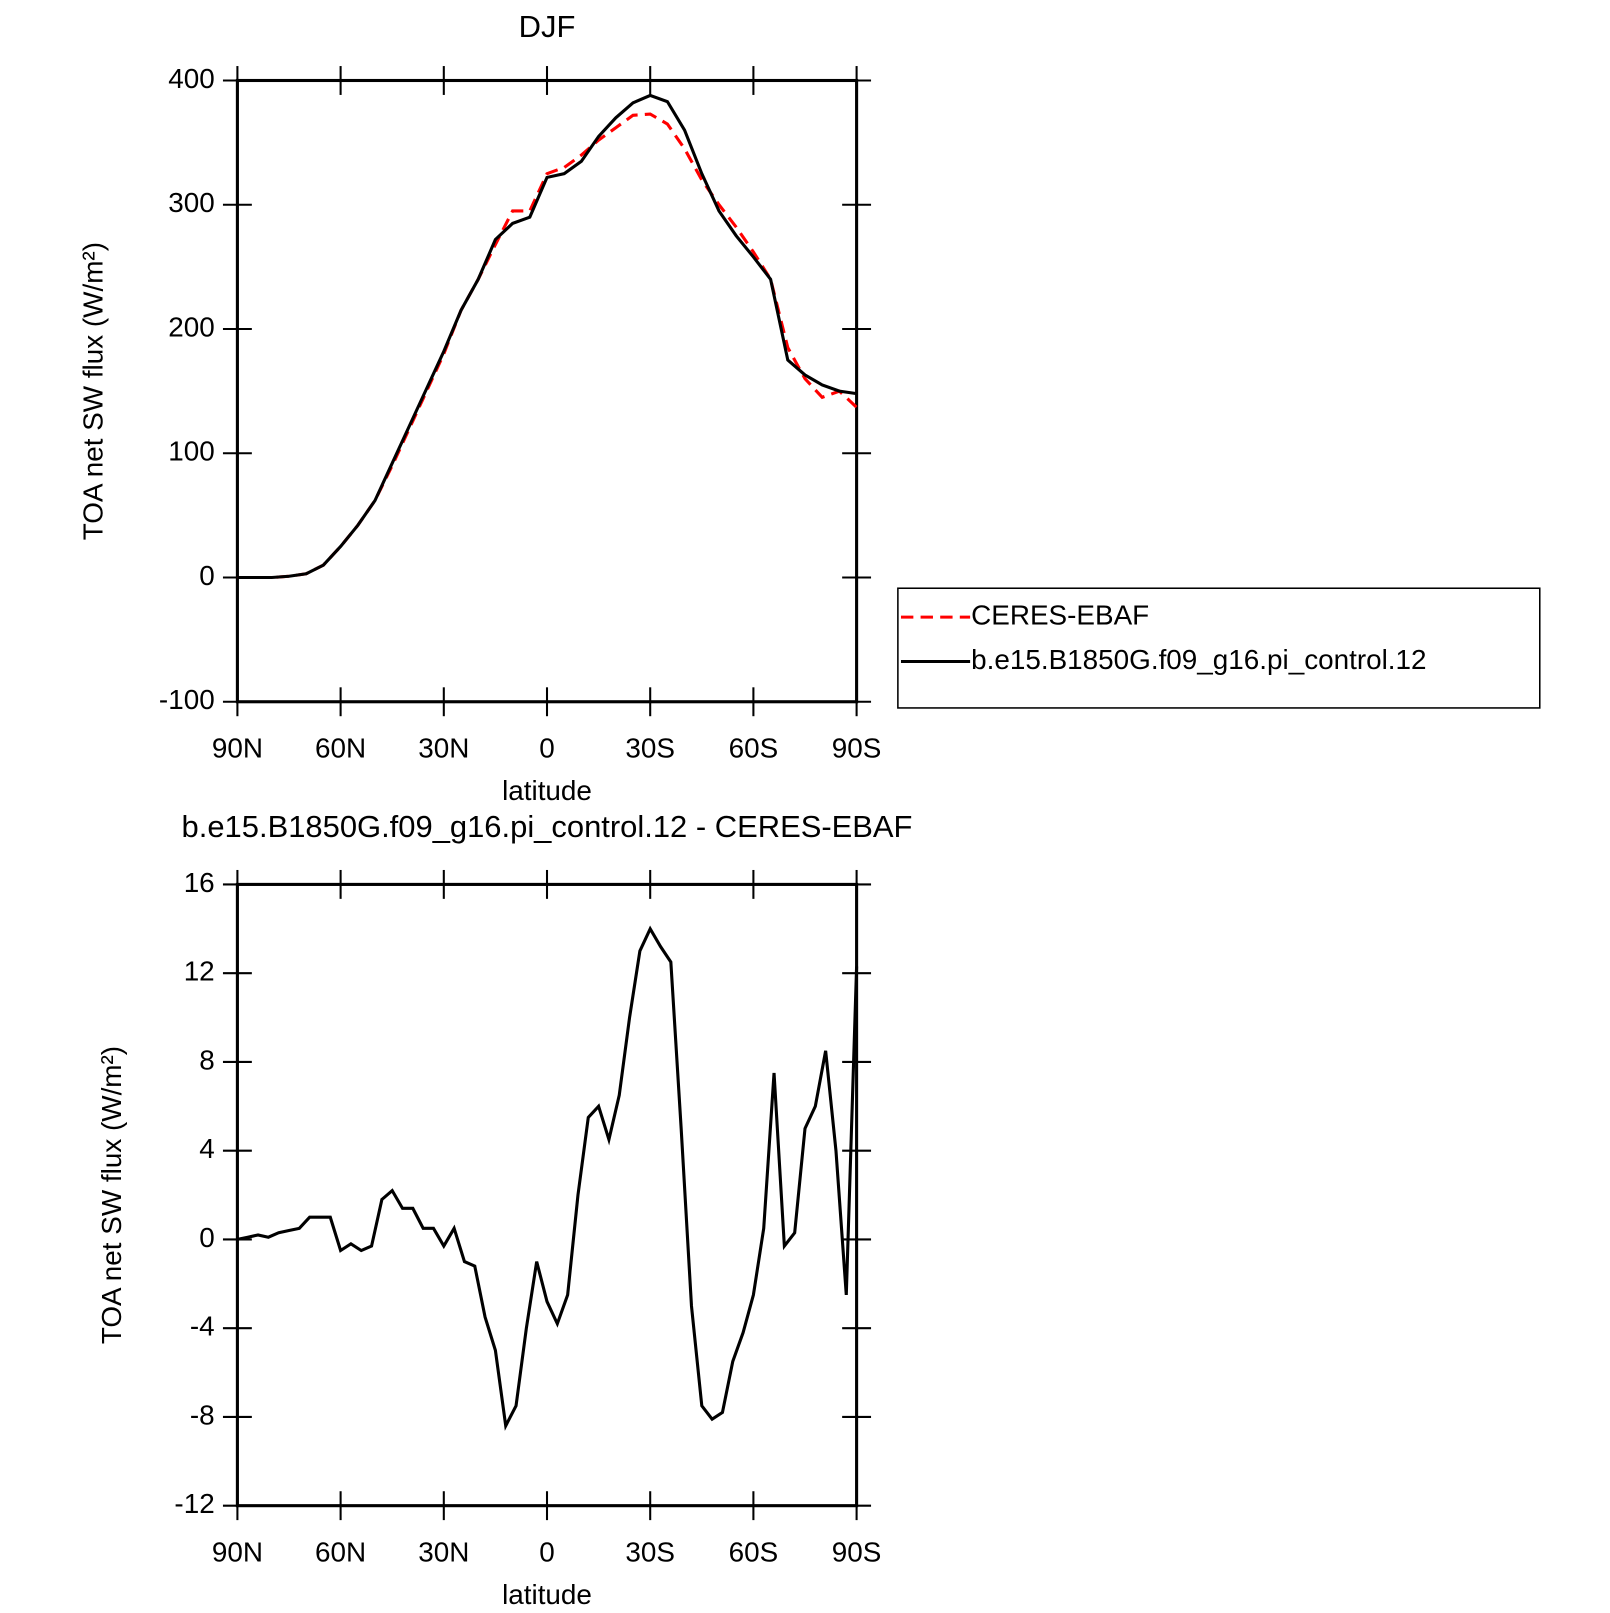 The width and height of the screenshot is (1610, 1613). I want to click on legend-label: CERES-EBAF, so click(1060, 614).